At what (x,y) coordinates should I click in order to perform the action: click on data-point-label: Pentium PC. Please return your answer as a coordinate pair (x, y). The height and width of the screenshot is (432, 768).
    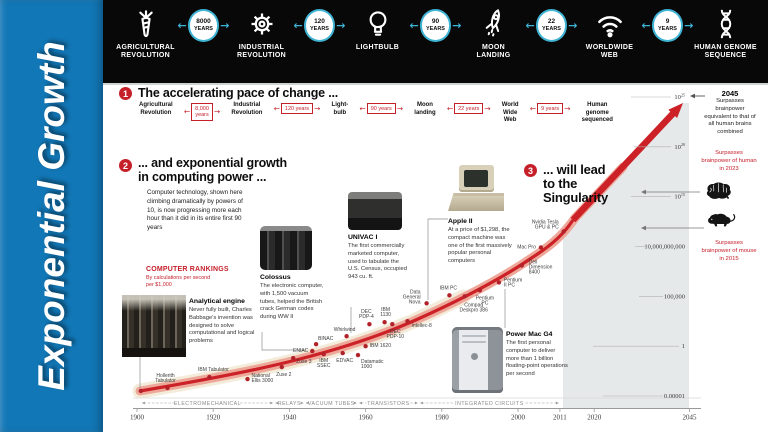
    Looking at the image, I should click on (485, 300).